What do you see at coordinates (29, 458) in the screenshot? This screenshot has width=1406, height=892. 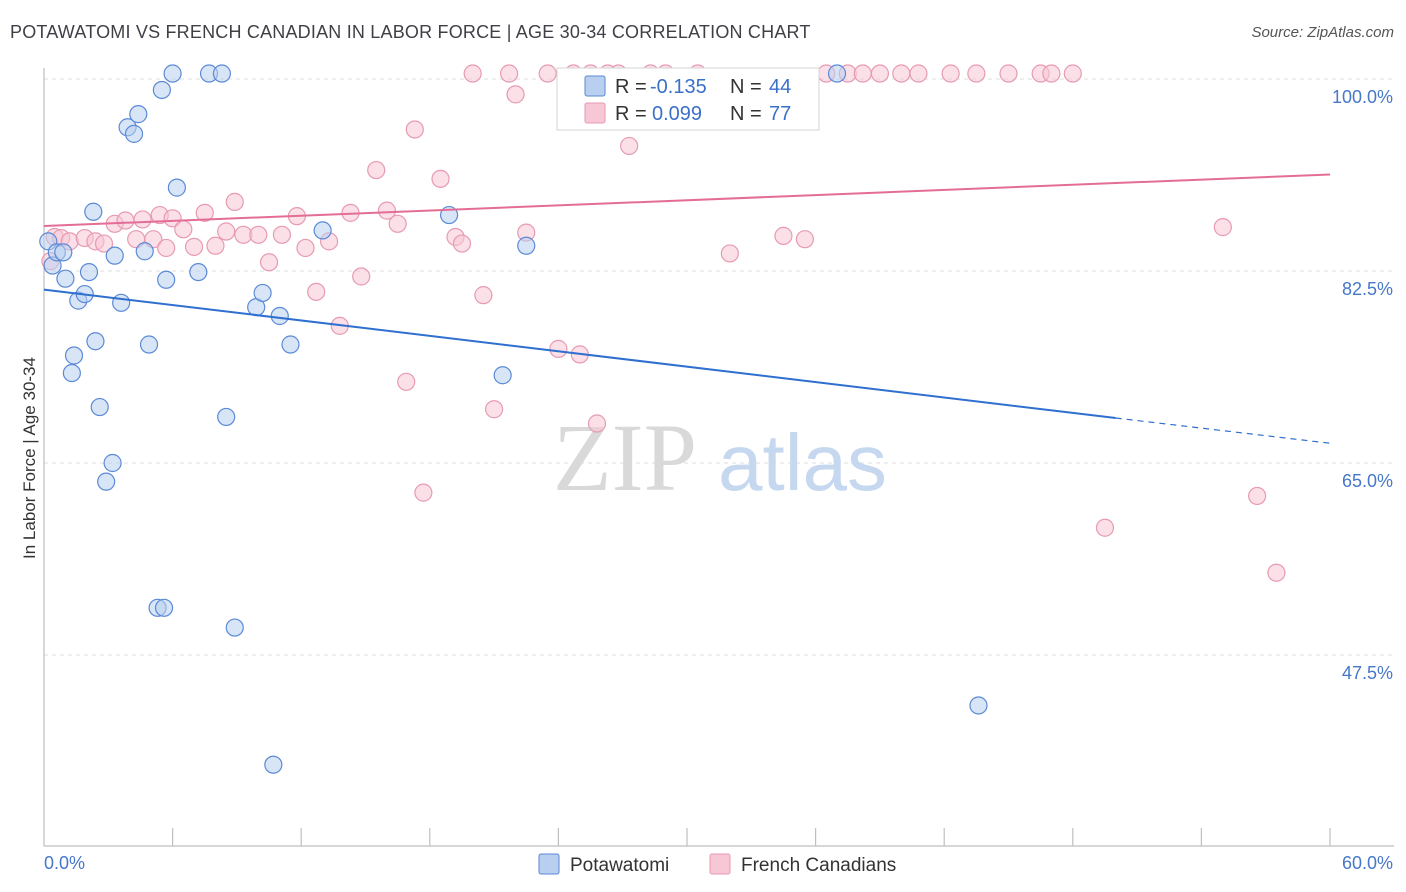 I see `y-axis-label: In Labor Force | Age 30-34` at bounding box center [29, 458].